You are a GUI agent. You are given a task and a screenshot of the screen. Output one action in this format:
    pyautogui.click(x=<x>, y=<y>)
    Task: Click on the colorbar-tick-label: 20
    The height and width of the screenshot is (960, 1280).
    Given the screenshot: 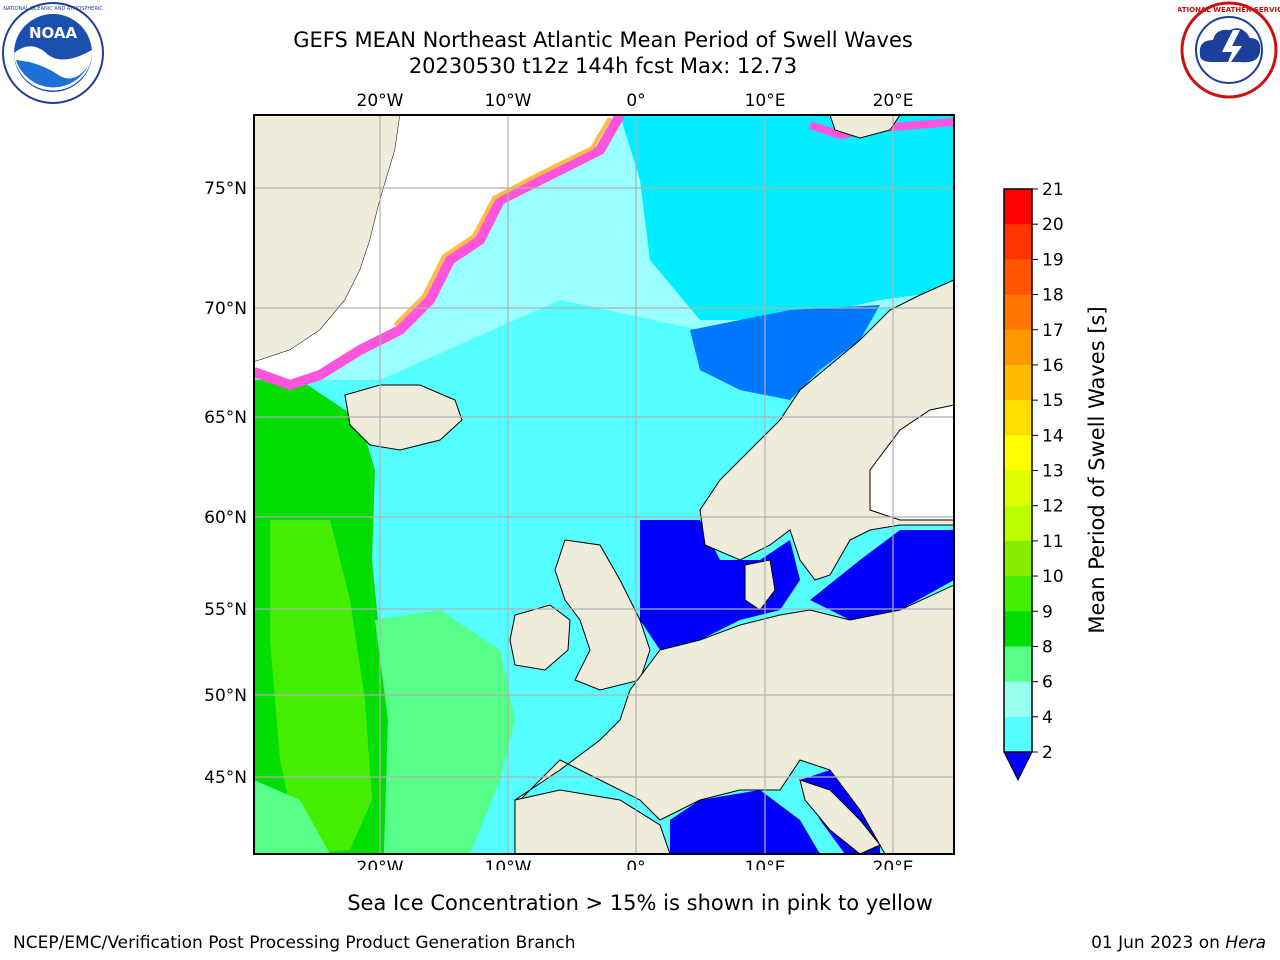 What is the action you would take?
    pyautogui.click(x=1053, y=225)
    